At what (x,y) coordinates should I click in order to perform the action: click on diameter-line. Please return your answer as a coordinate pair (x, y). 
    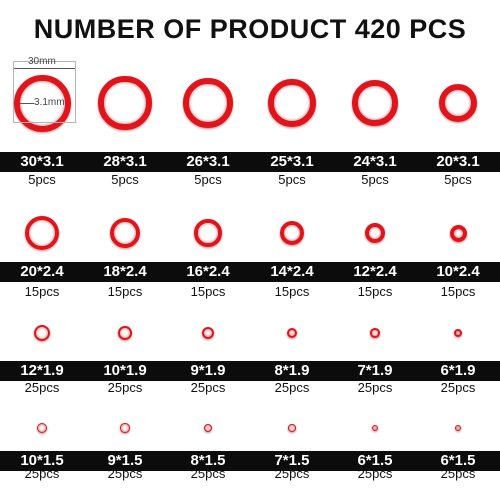
    Looking at the image, I should click on (44, 68).